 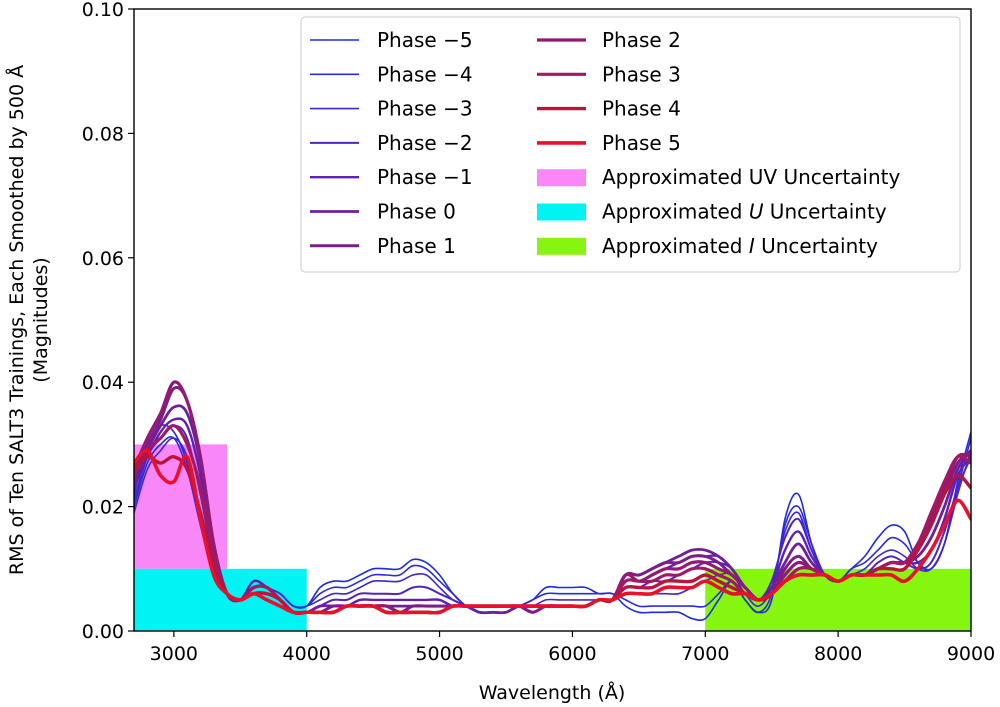 I want to click on y-tick-label: 0.08, so click(x=103, y=134).